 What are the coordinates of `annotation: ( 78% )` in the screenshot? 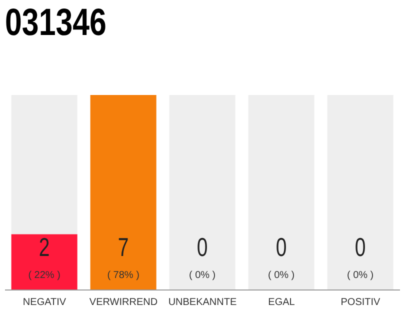 It's located at (123, 275).